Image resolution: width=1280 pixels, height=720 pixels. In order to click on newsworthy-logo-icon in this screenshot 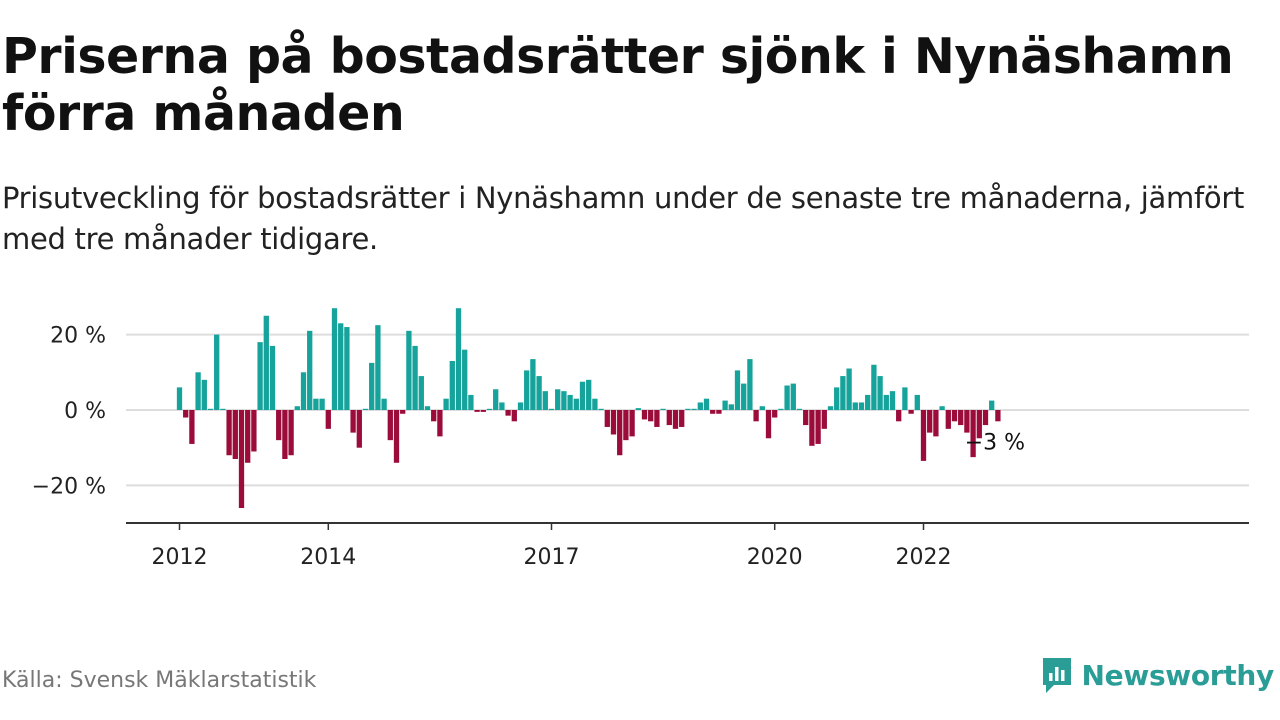, I will do `click(1056, 675)`.